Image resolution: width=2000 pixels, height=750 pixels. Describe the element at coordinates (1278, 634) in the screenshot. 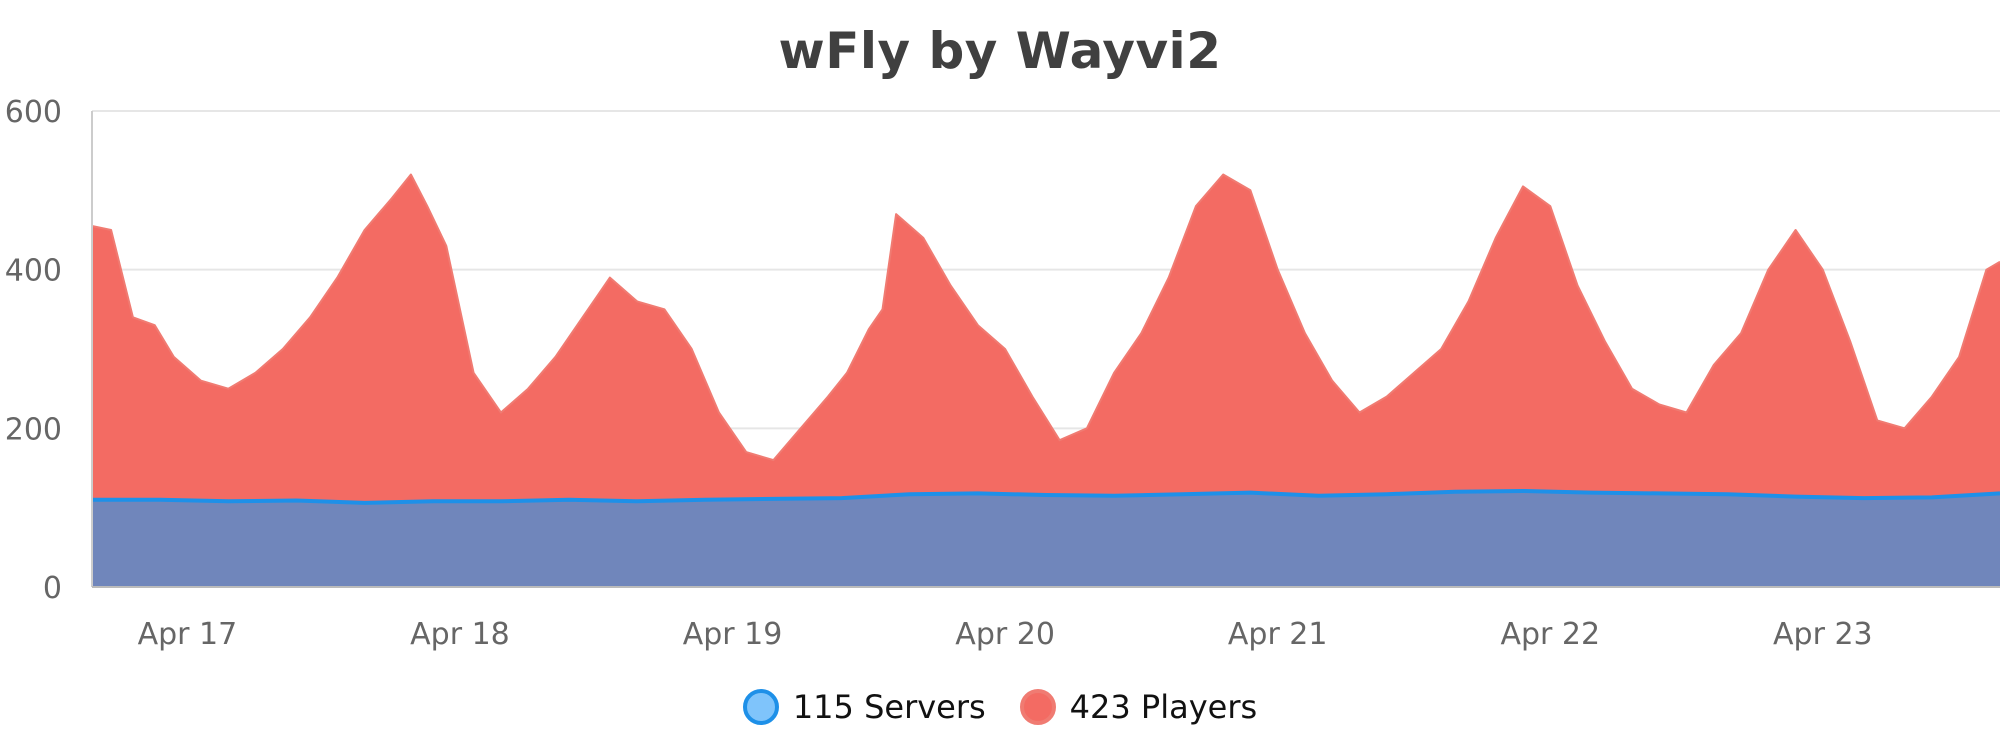

I see `x-tick-label: Apr 21` at that location.